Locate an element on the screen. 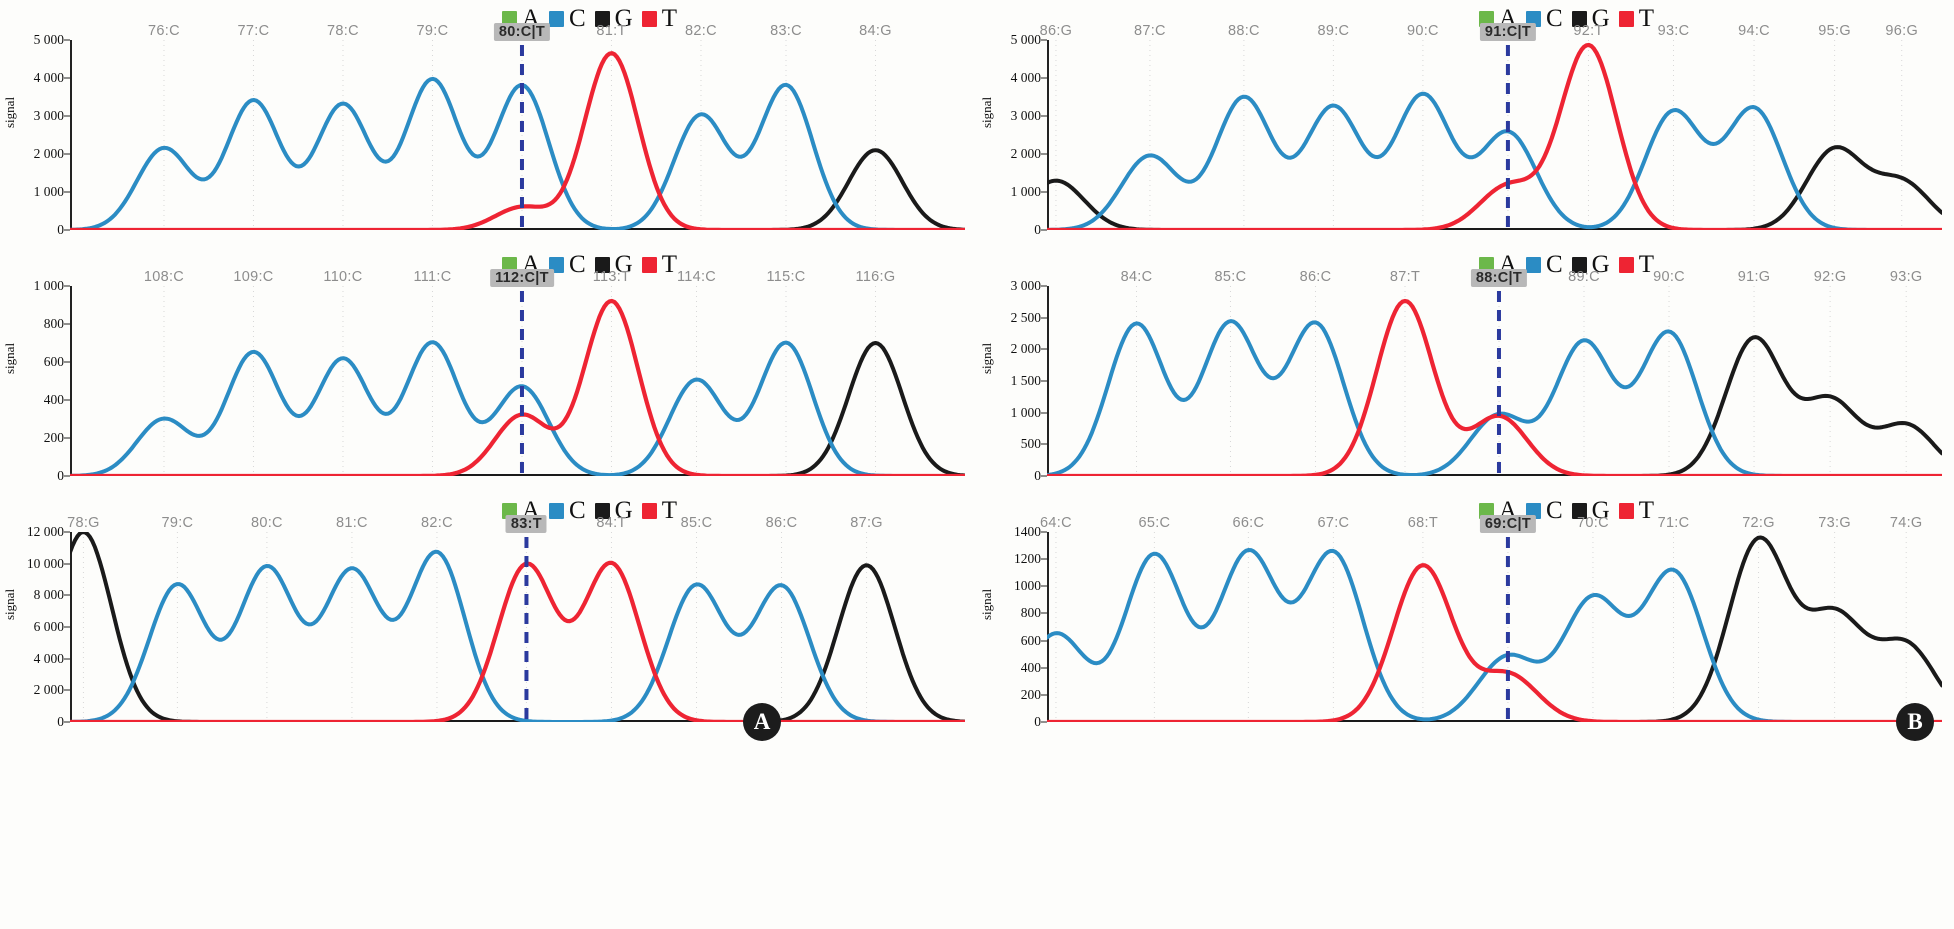 This screenshot has height=929, width=1954. base-label: 83:C is located at coordinates (786, 31).